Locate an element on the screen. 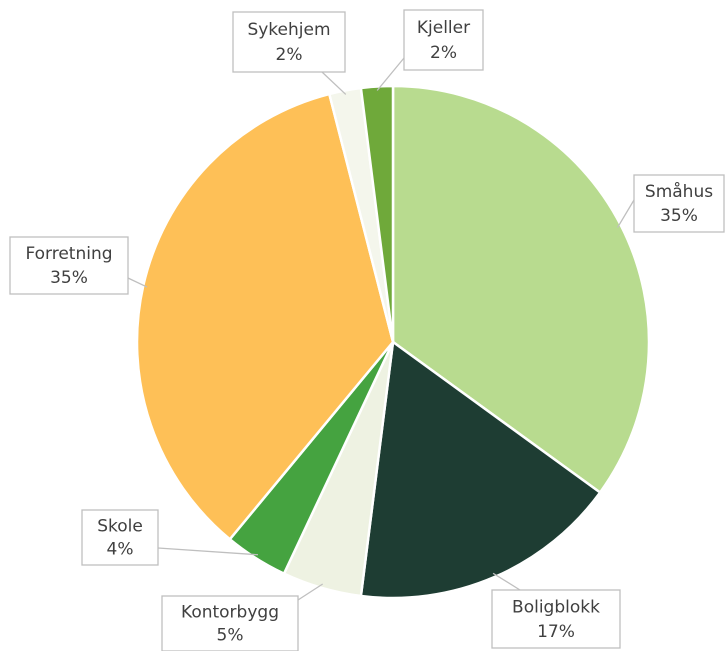 The image size is (726, 655). value-label: 4% is located at coordinates (120, 550).